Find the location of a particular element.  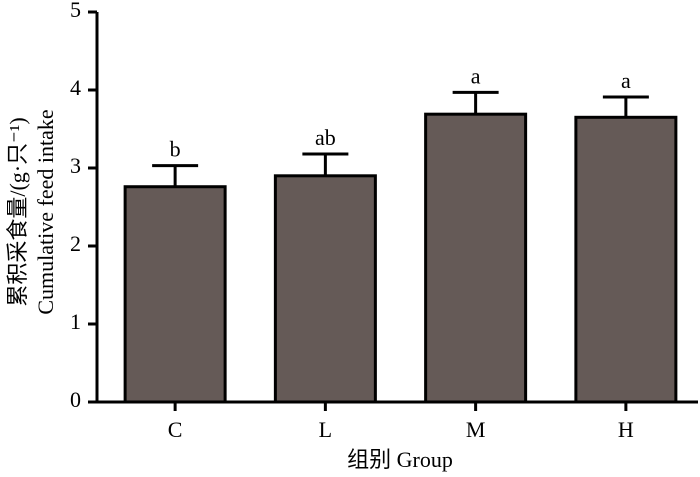

y-axis-label: 累积采食量/(g·只⁻¹) is located at coordinates (17, 211).